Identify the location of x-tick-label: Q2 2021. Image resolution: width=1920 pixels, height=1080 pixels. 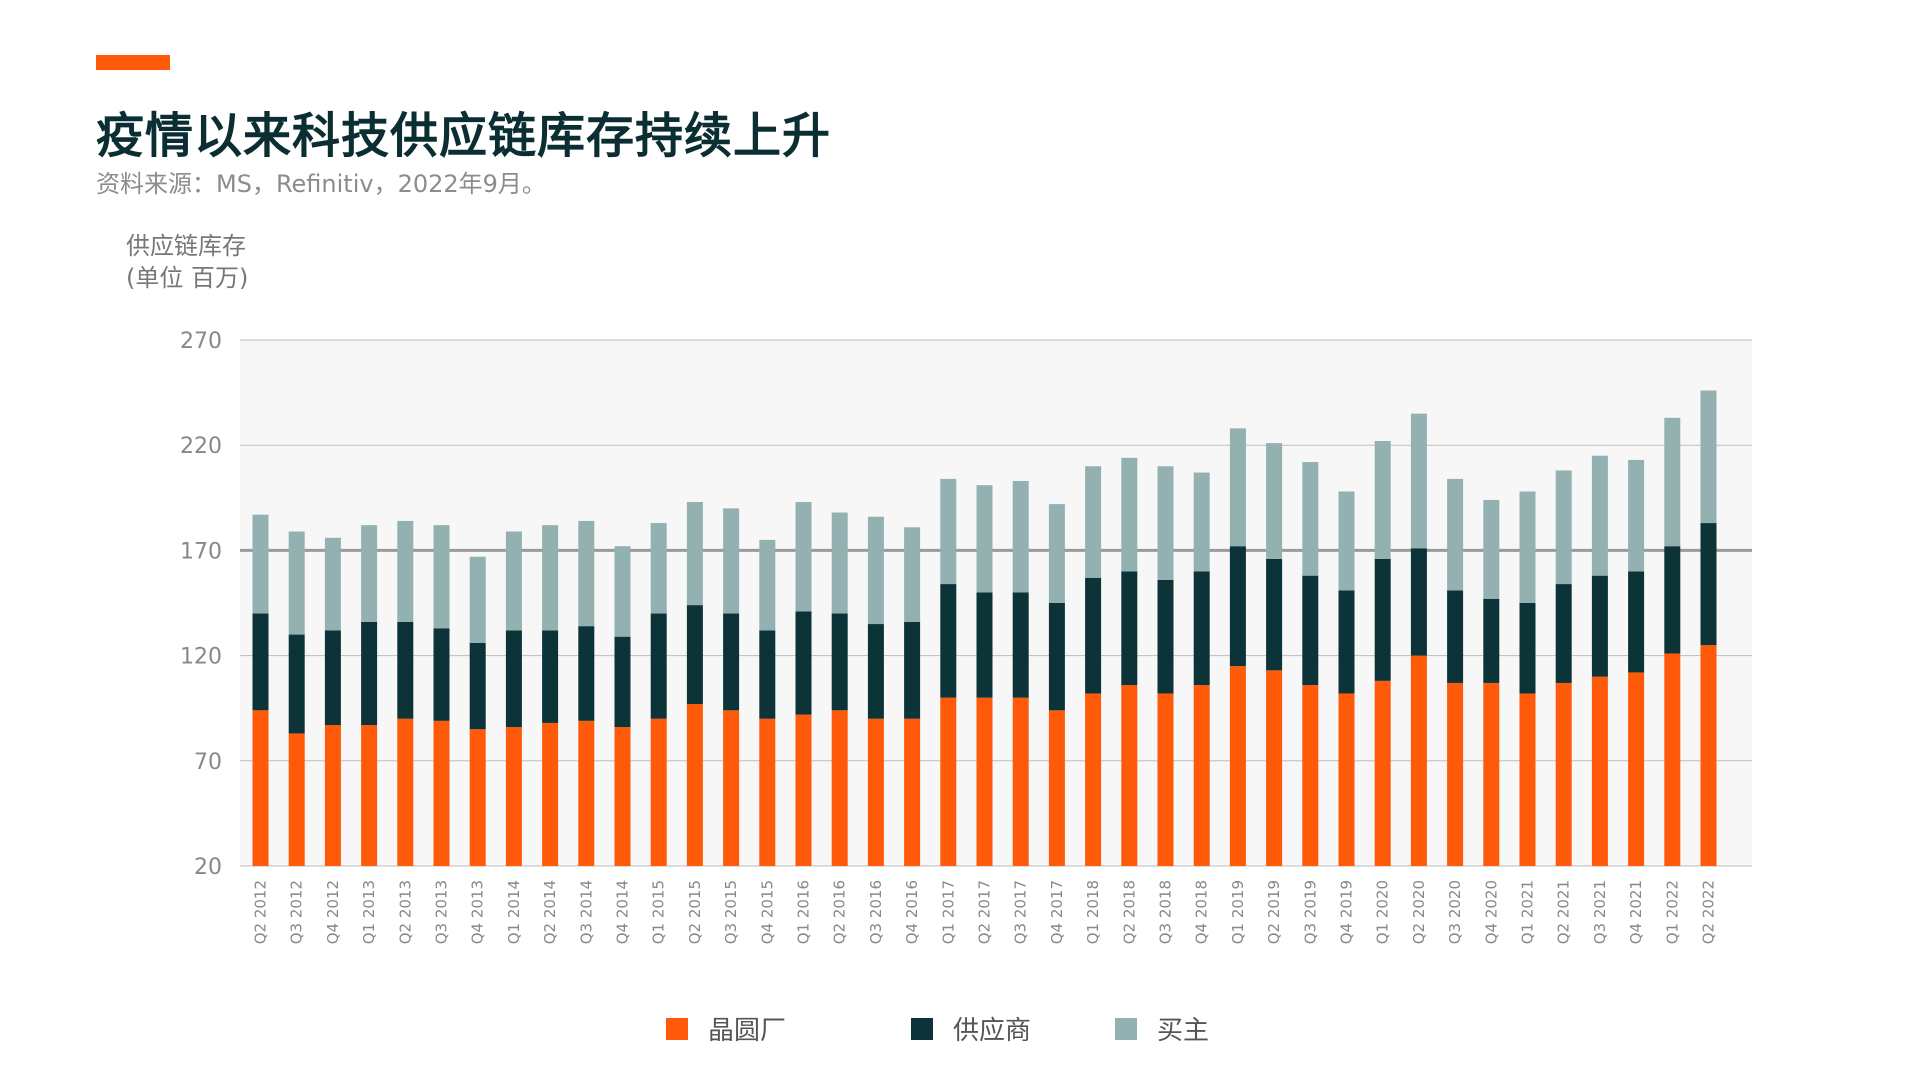
(1564, 912).